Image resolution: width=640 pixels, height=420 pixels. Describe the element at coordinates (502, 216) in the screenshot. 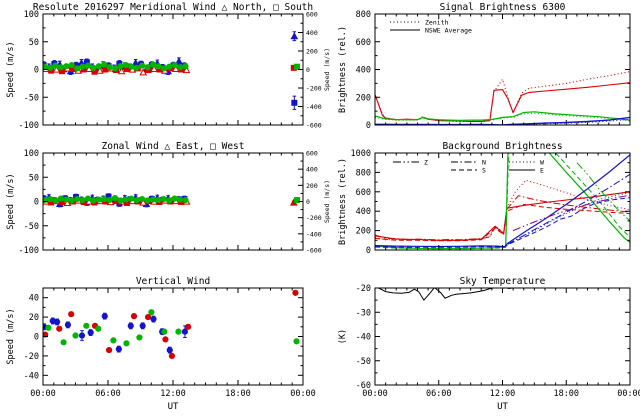

I see `series-line-red-E` at that location.